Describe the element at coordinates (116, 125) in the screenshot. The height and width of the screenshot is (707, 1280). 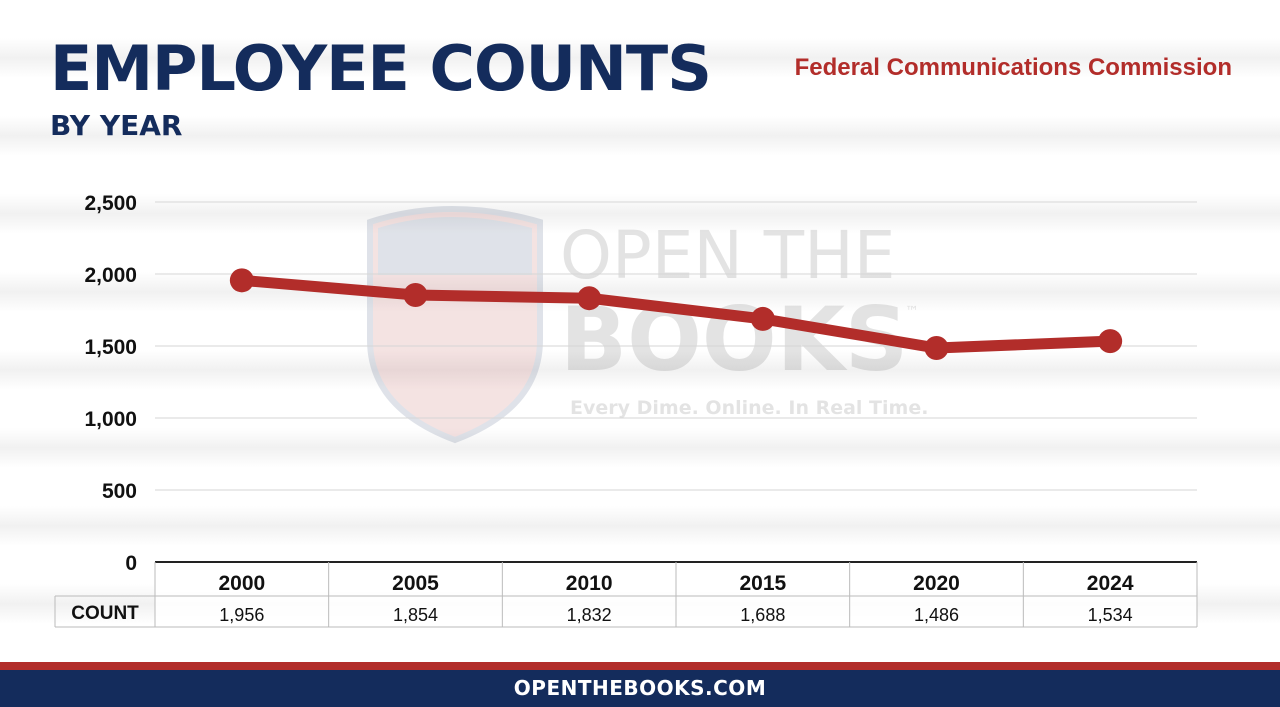
I see `chart-subtitle: BY YEAR` at that location.